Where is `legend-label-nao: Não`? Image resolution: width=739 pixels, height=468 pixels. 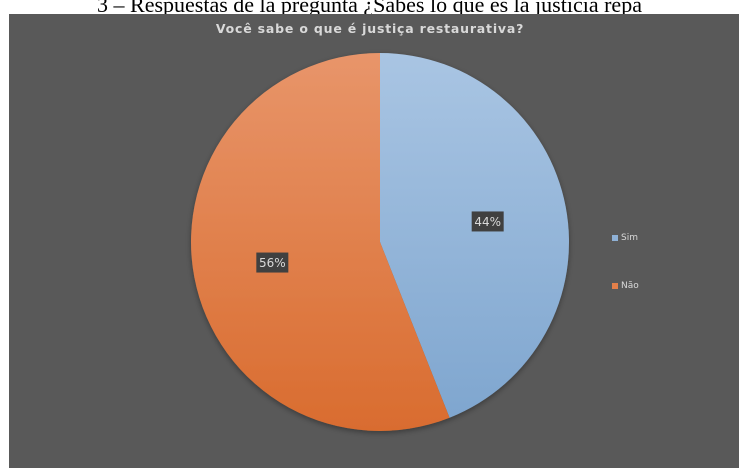
legend-label-nao: Não is located at coordinates (630, 286).